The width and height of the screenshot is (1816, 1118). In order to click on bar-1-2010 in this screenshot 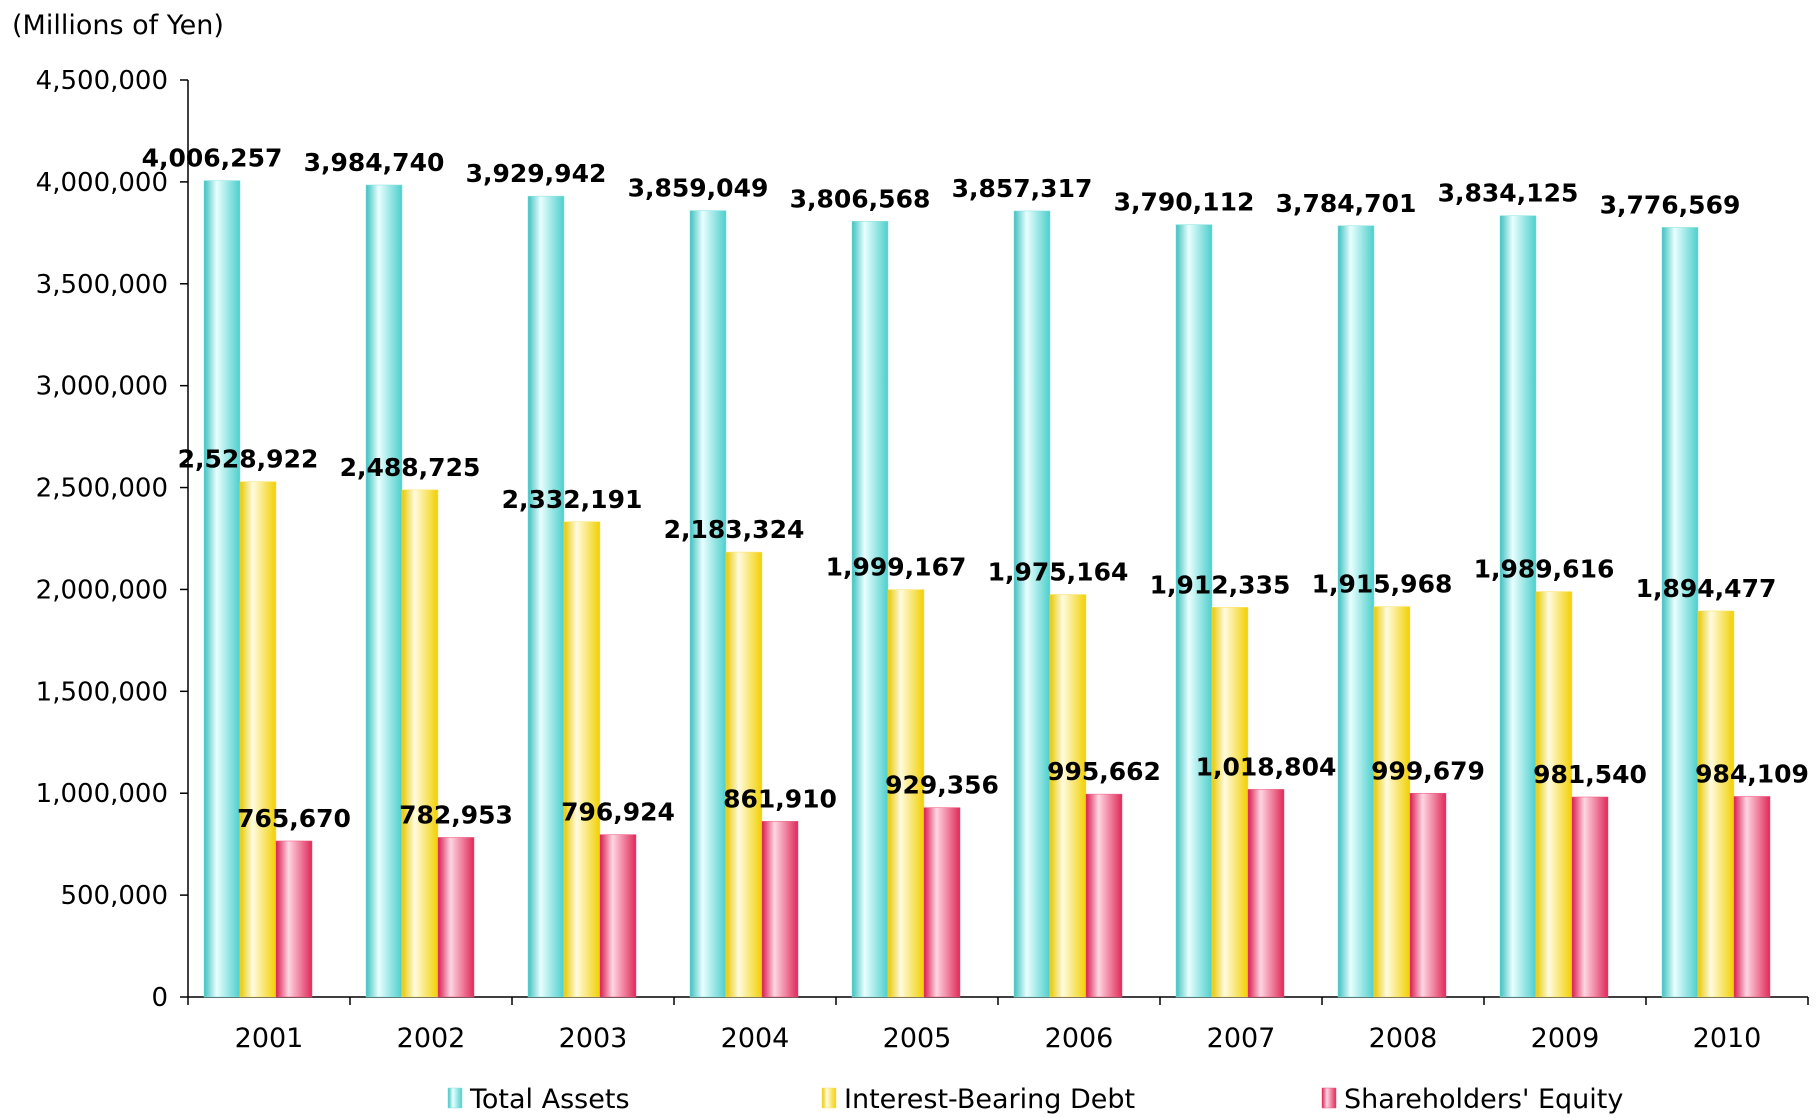, I will do `click(1716, 804)`.